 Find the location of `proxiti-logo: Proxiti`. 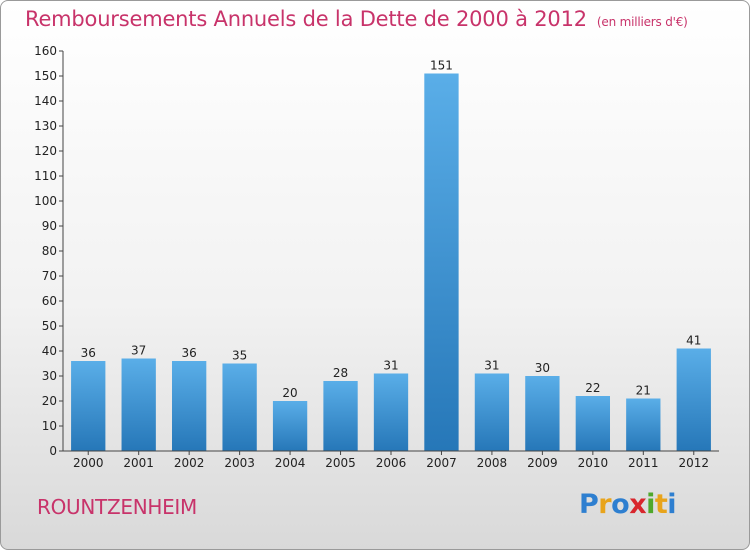

proxiti-logo: Proxiti is located at coordinates (628, 504).